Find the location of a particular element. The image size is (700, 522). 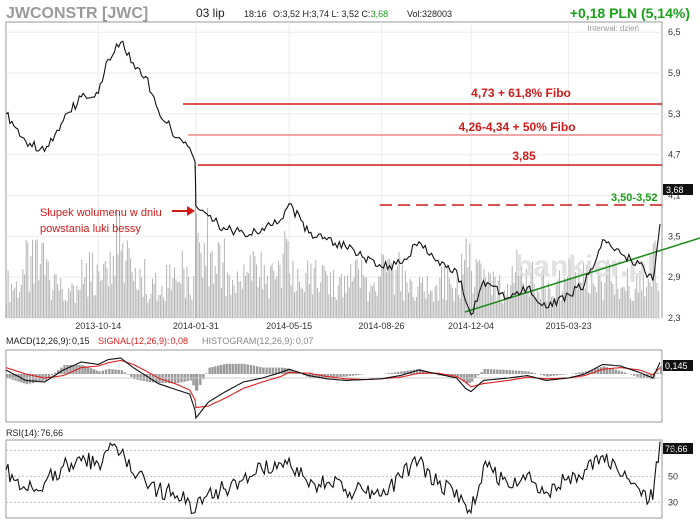

header-date: 03 lip is located at coordinates (210, 13).